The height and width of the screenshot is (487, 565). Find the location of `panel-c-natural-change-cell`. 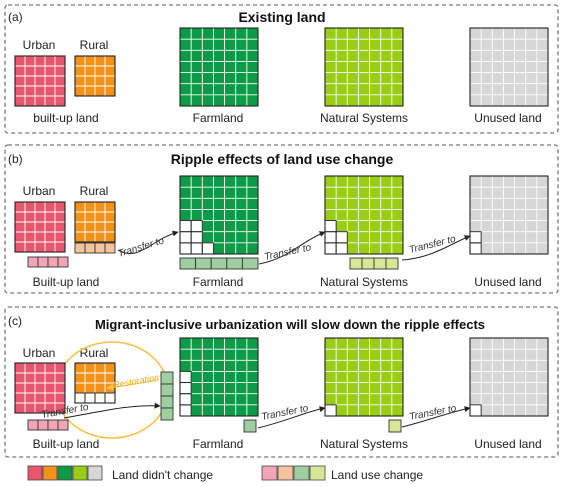

panel-c-natural-change-cell is located at coordinates (395, 426).